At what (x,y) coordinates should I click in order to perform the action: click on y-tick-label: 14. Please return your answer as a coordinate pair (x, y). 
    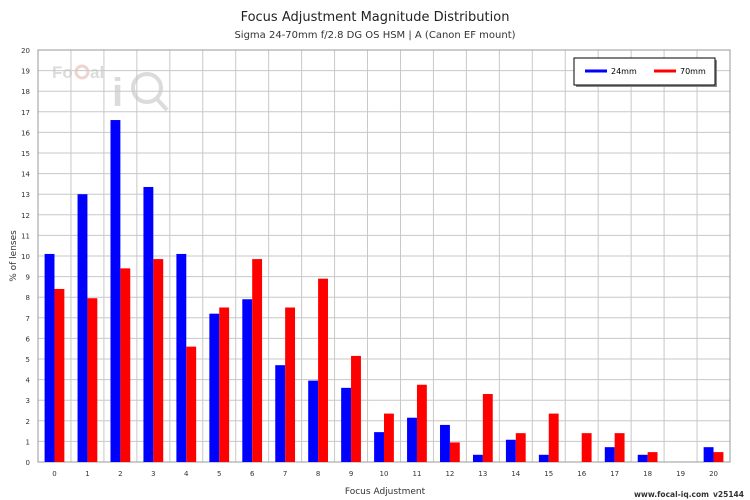
    Looking at the image, I should click on (25, 175).